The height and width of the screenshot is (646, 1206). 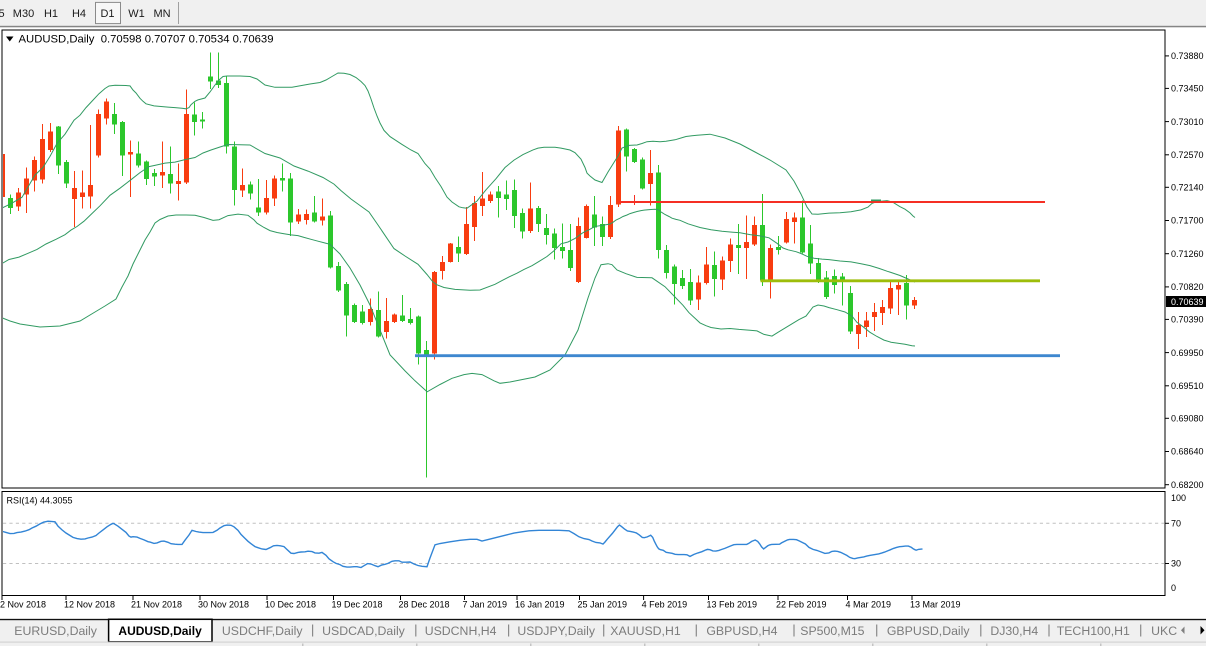 What do you see at coordinates (1187, 155) in the screenshot?
I see `svg-text: 0.72570` at bounding box center [1187, 155].